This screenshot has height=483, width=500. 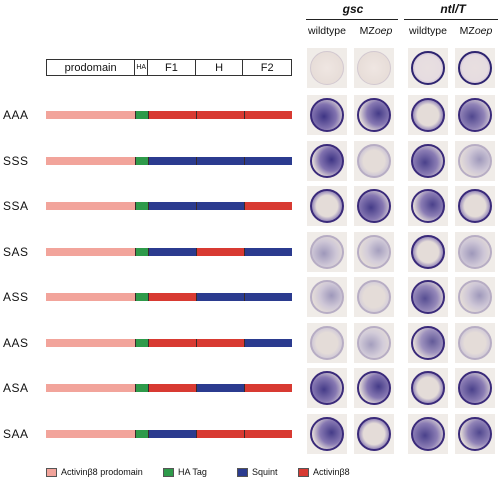 What do you see at coordinates (303, 472) in the screenshot?
I see `legend-activin-swatch` at bounding box center [303, 472].